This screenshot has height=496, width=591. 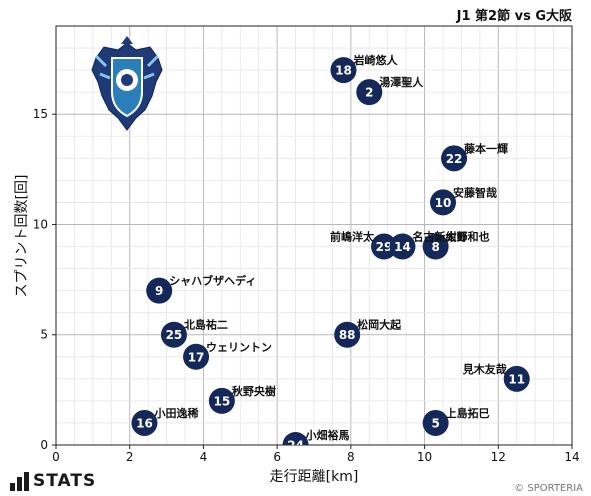 I want to click on x-tick-label: 6, so click(x=277, y=457).